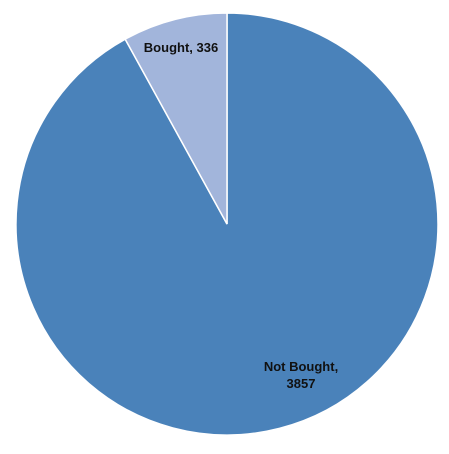  What do you see at coordinates (301, 383) in the screenshot?
I see `data-label-line: 3857` at bounding box center [301, 383].